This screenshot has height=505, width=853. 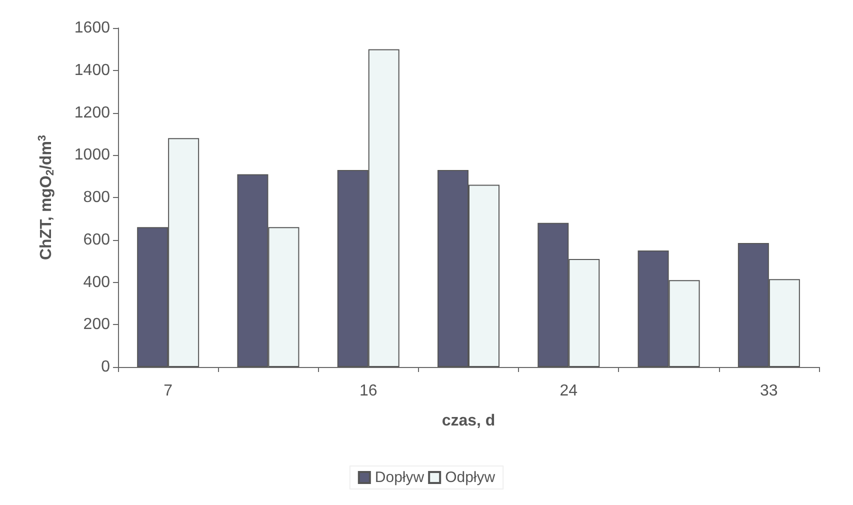 What do you see at coordinates (92, 155) in the screenshot?
I see `y-tick-label: 1000` at bounding box center [92, 155].